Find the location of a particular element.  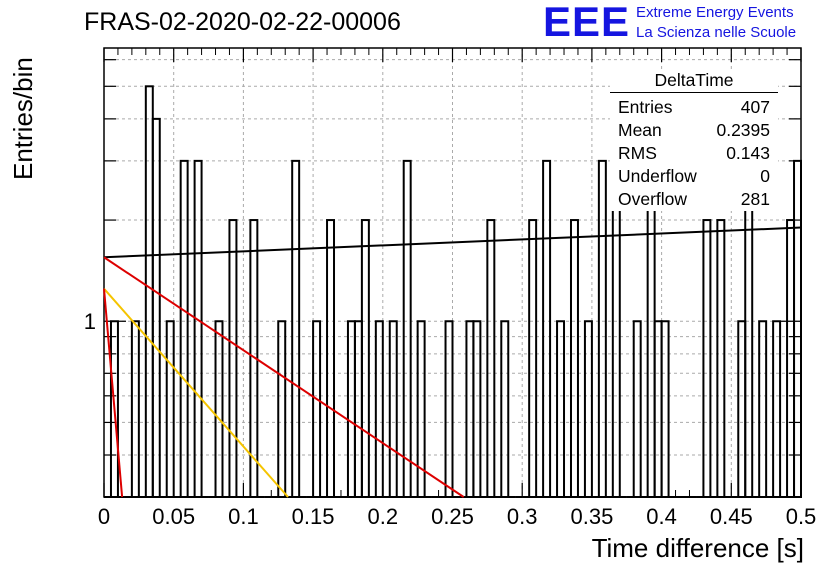

stat-value: 407 is located at coordinates (755, 107).